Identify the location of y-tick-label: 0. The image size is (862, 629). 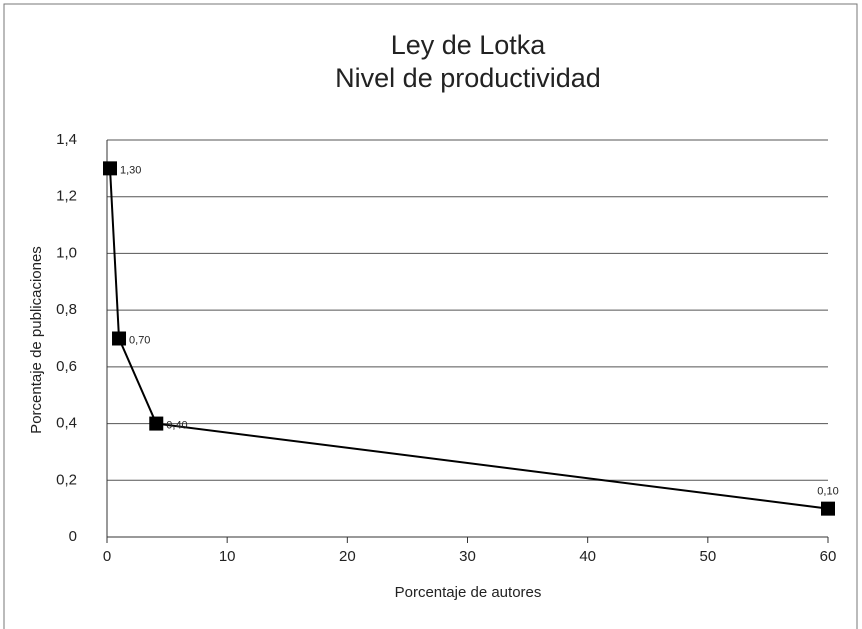
(73, 536).